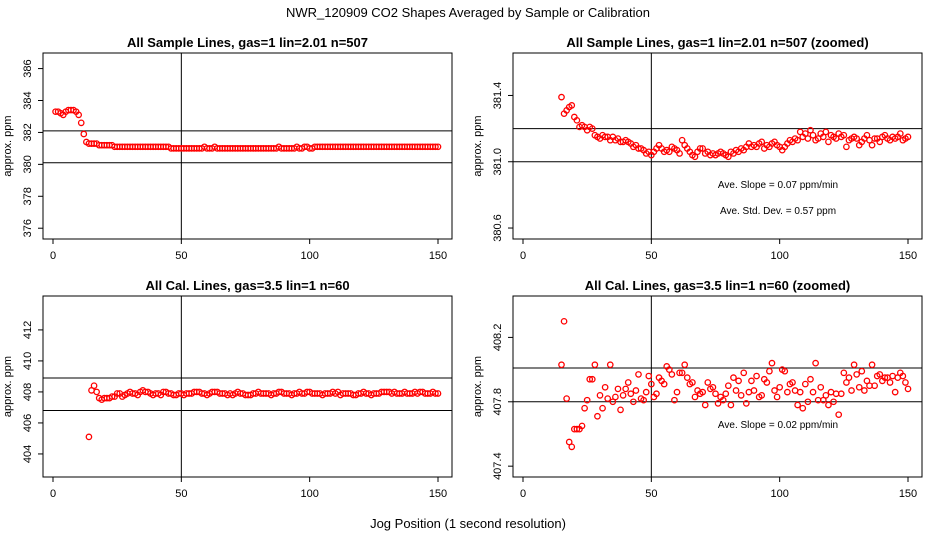  What do you see at coordinates (28, 196) in the screenshot?
I see `y-tick-label: 378` at bounding box center [28, 196].